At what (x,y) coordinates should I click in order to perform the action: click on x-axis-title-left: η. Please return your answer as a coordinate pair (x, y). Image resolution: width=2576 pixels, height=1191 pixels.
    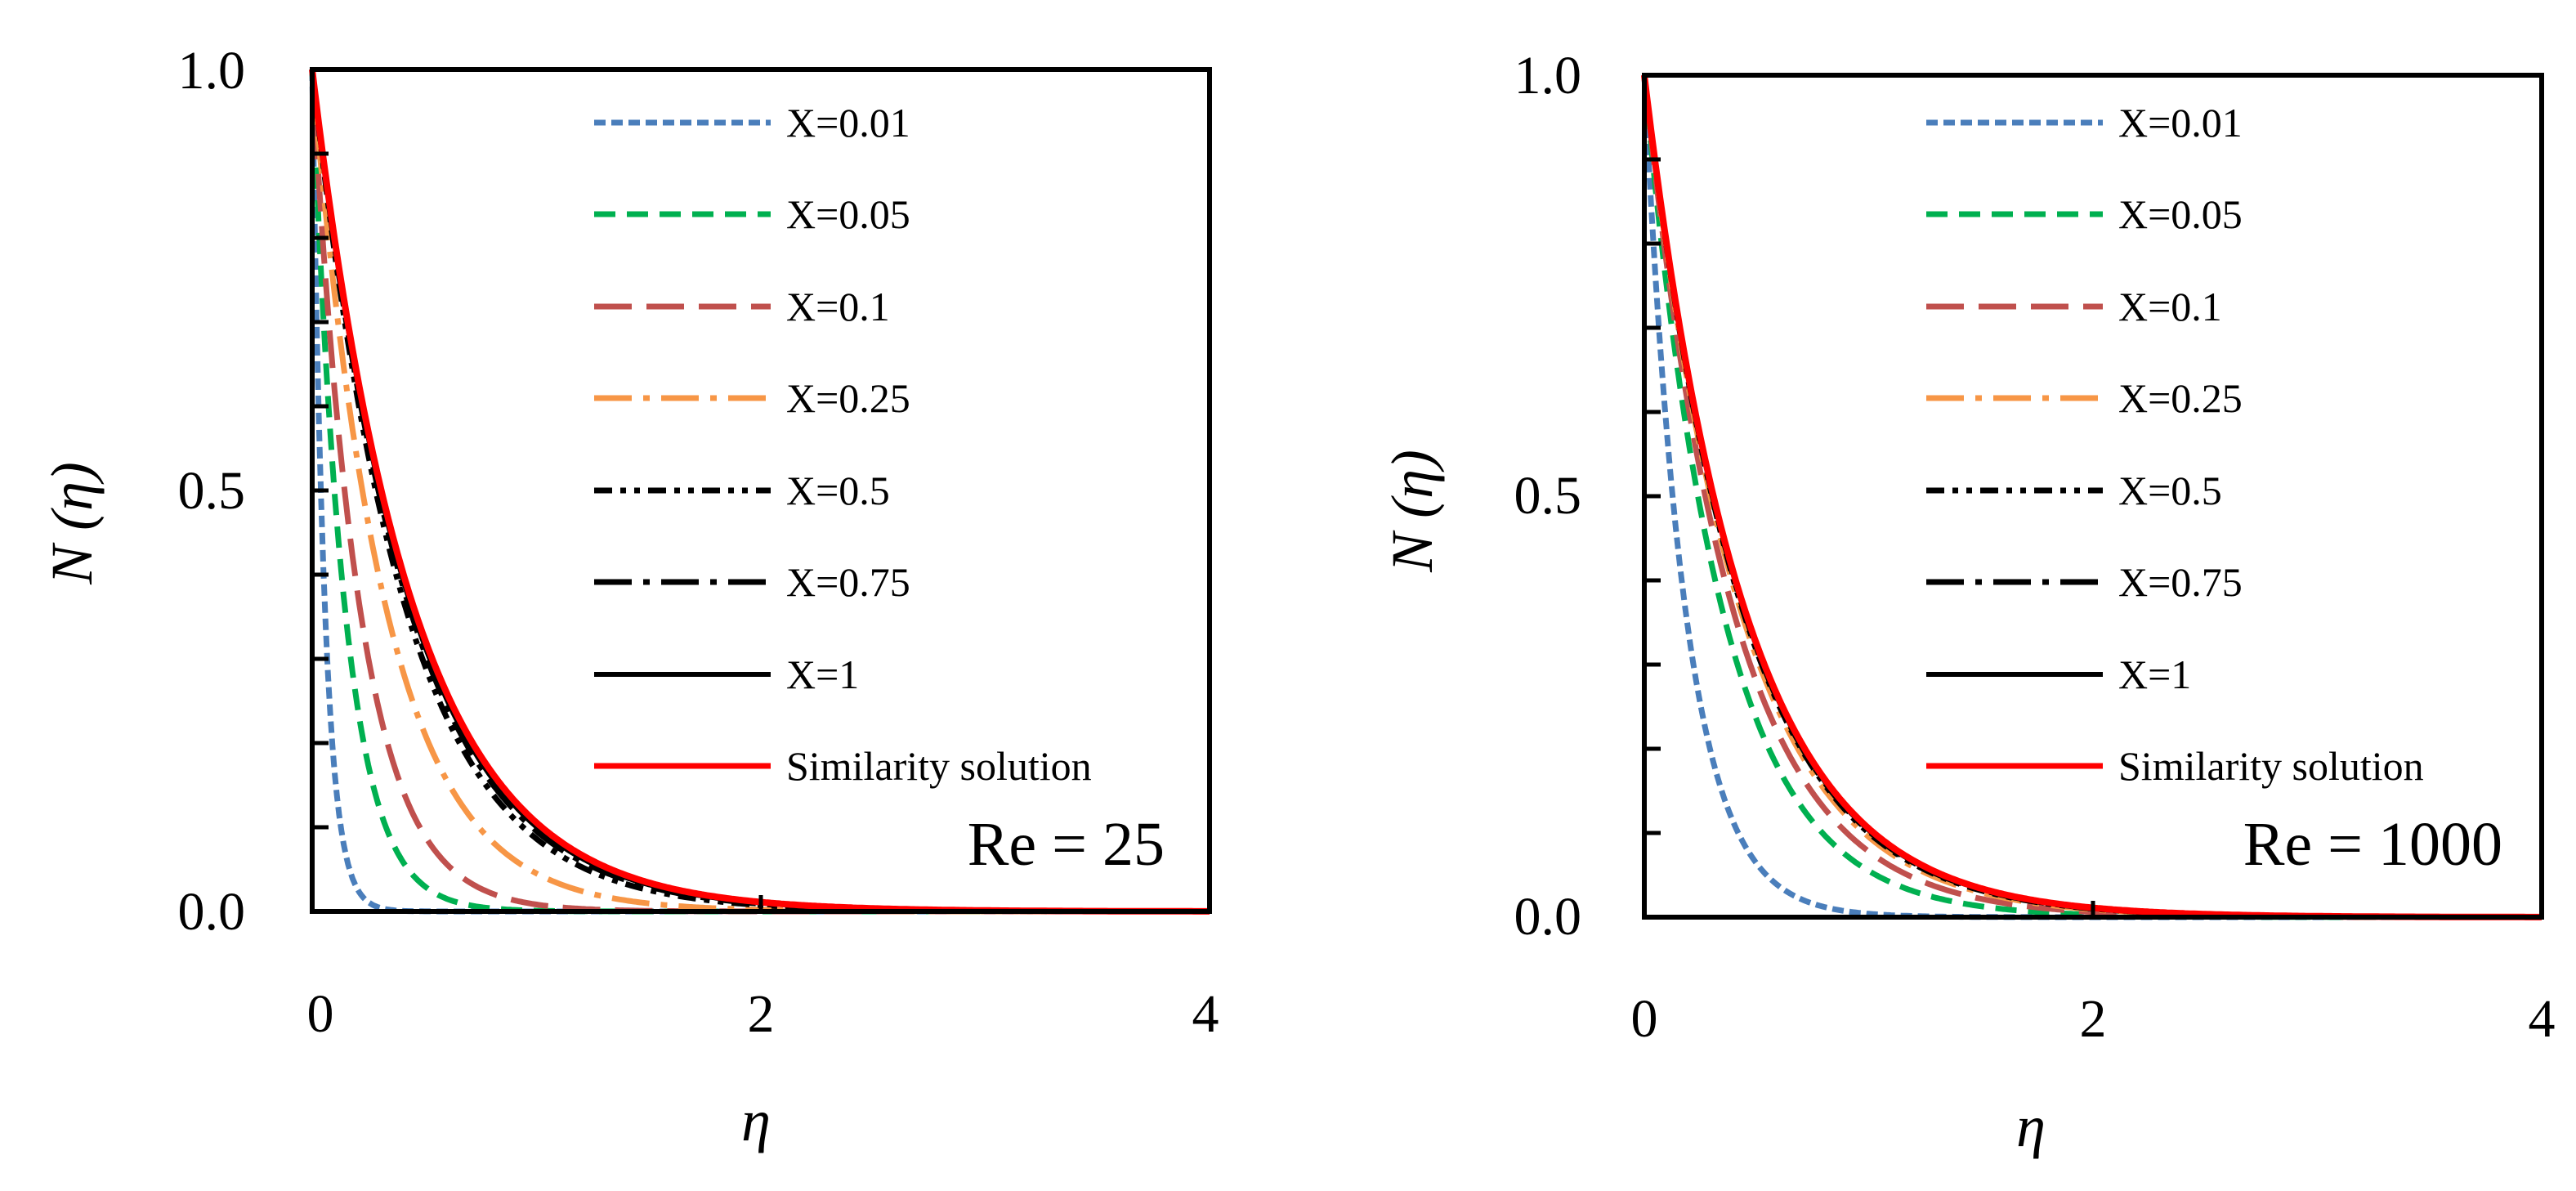
    Looking at the image, I should click on (756, 1120).